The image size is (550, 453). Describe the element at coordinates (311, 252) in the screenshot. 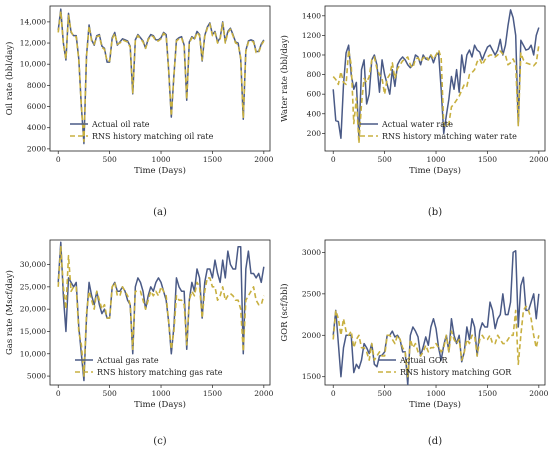

I see `y-tick-label: 3000` at that location.